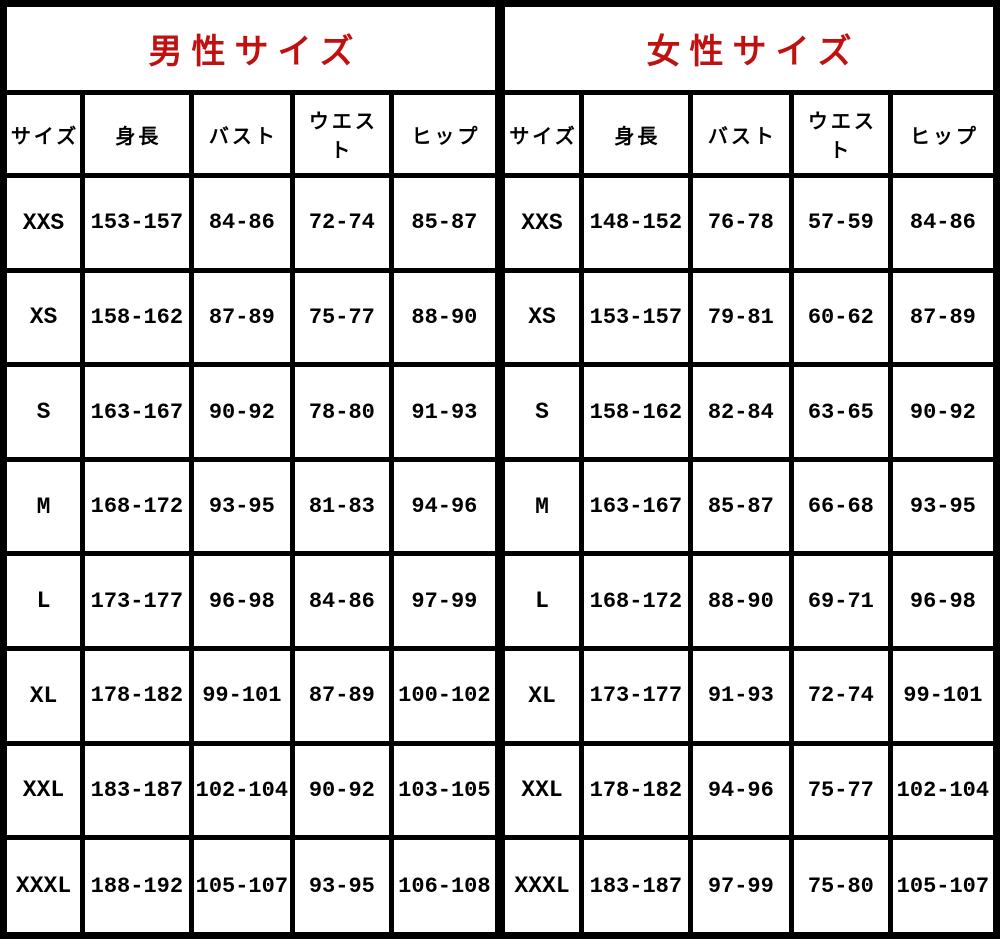 The height and width of the screenshot is (939, 1000). Describe the element at coordinates (840, 601) in the screenshot. I see `waist-cell: 69-71` at that location.